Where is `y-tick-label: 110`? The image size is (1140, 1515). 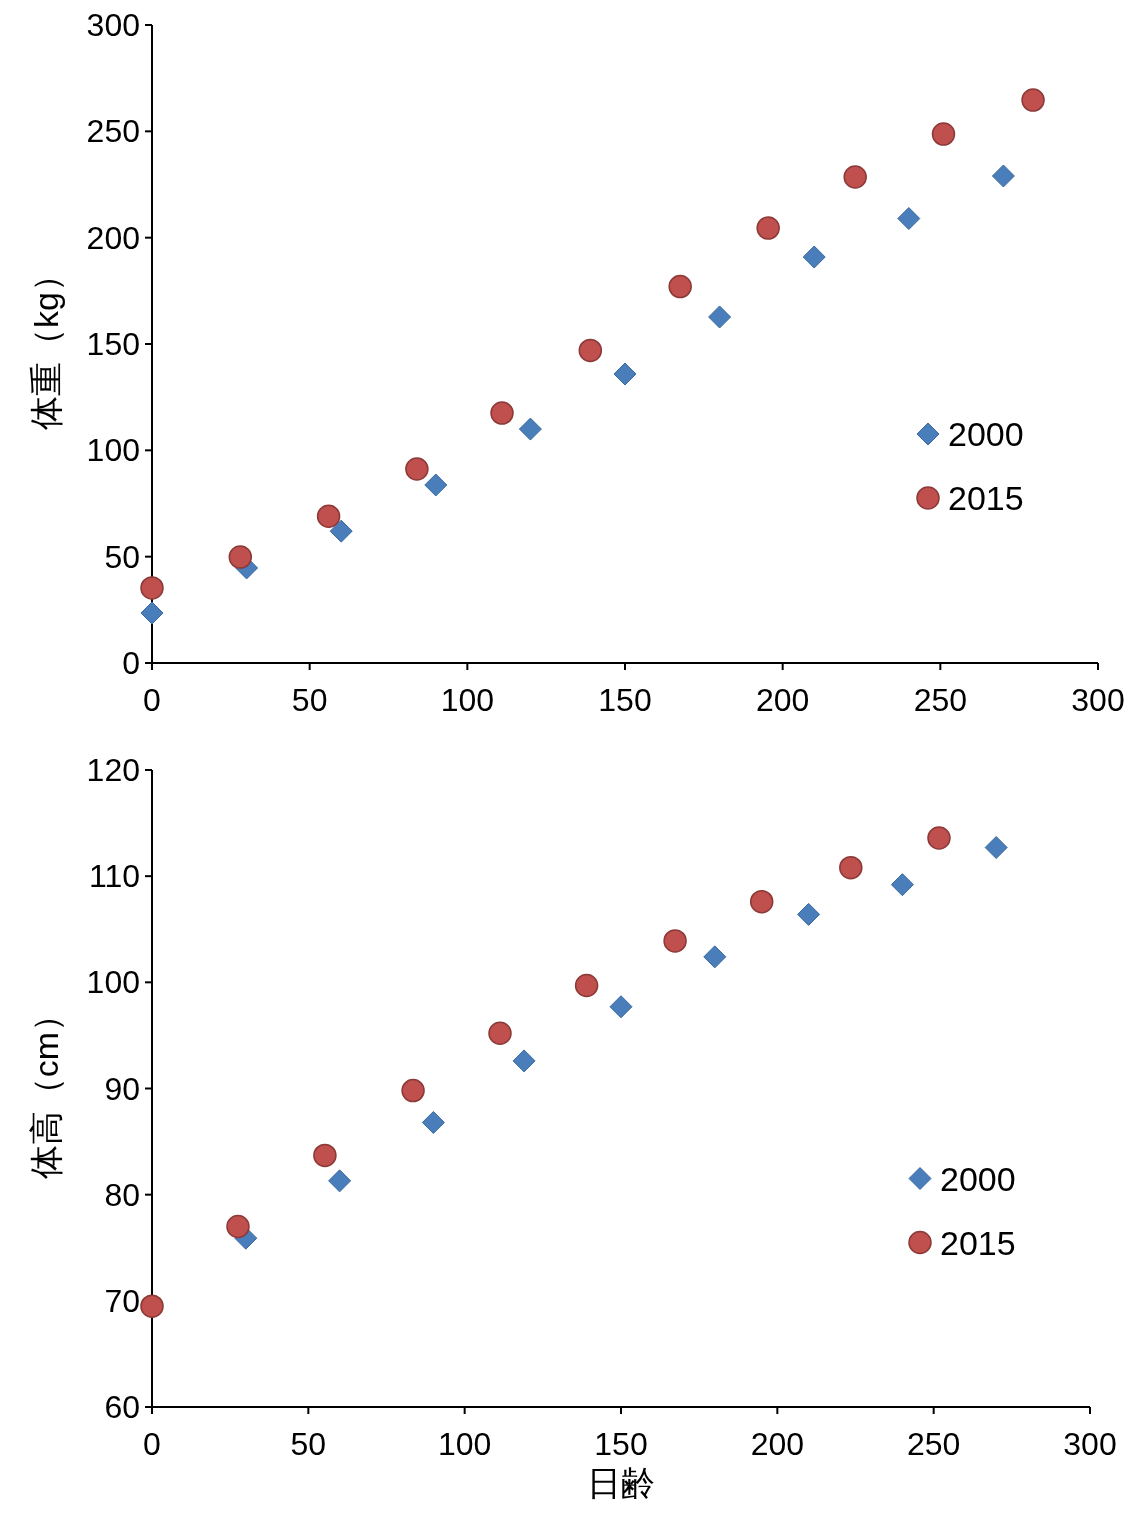
y-tick-label: 110 is located at coordinates (114, 876).